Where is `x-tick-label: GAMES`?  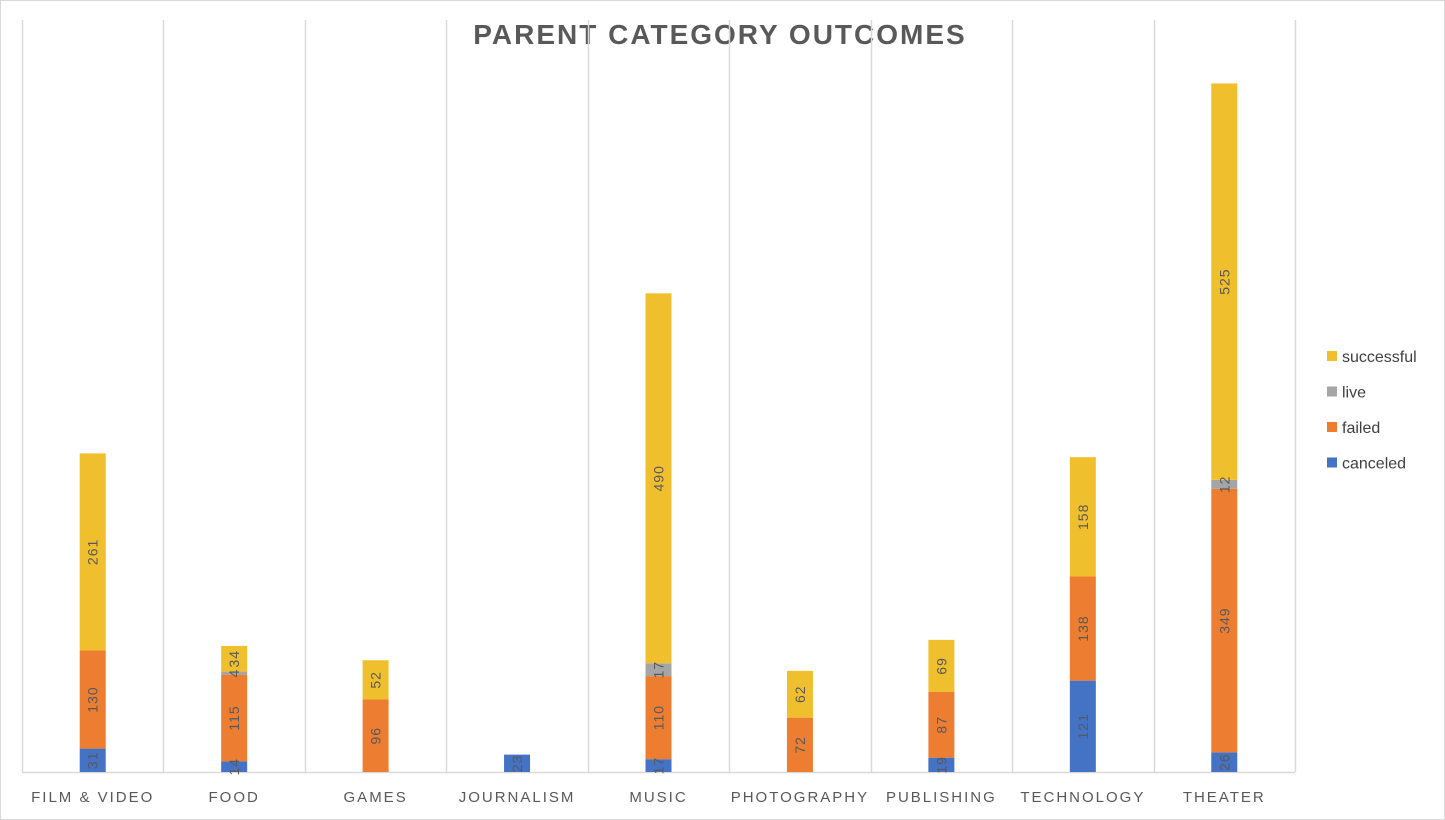 x-tick-label: GAMES is located at coordinates (376, 797).